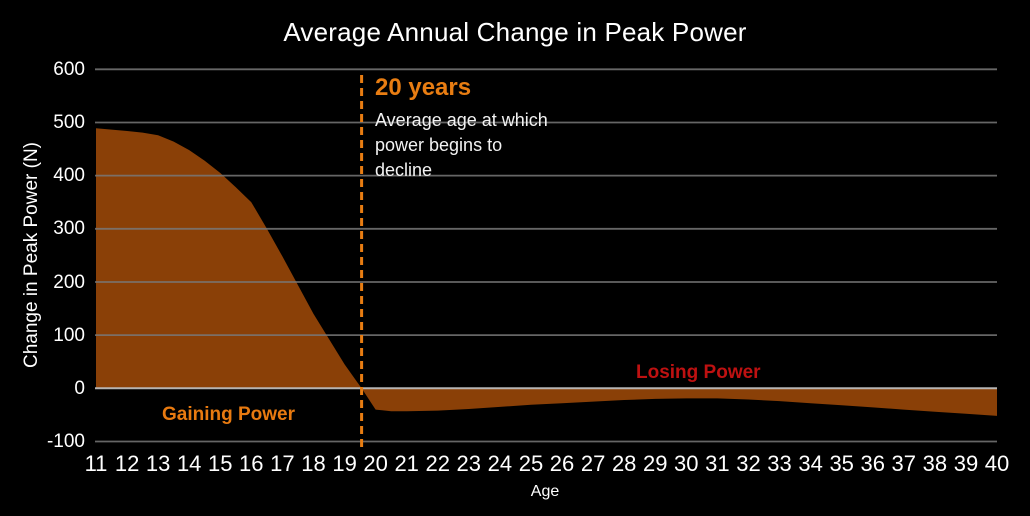 Image resolution: width=1030 pixels, height=516 pixels. Describe the element at coordinates (593, 463) in the screenshot. I see `x-tick-label: 27` at that location.